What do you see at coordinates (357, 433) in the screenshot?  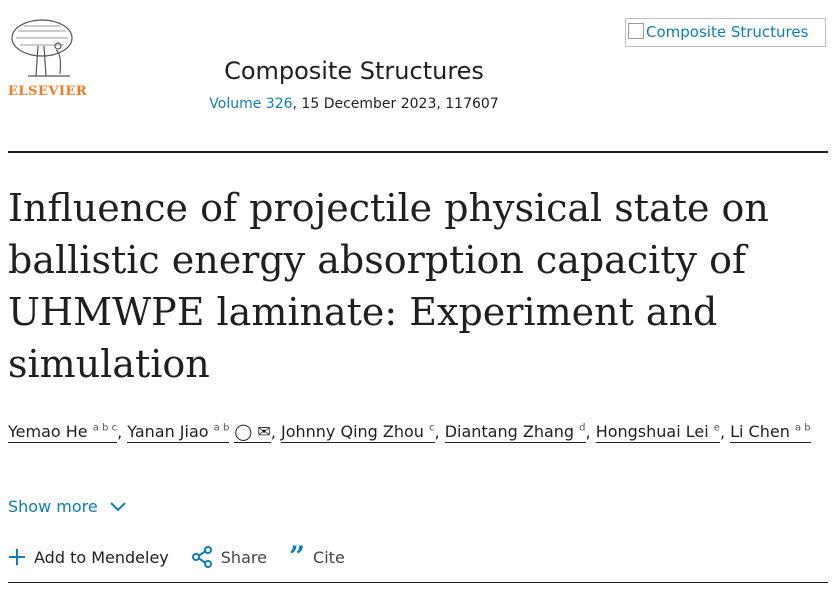 I see `author-link: Johnny Qing Zhou c` at bounding box center [357, 433].